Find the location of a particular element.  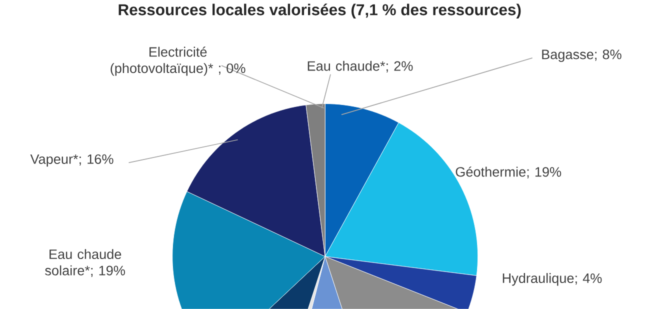

slice-label: Hydraulique; 4% is located at coordinates (552, 279).